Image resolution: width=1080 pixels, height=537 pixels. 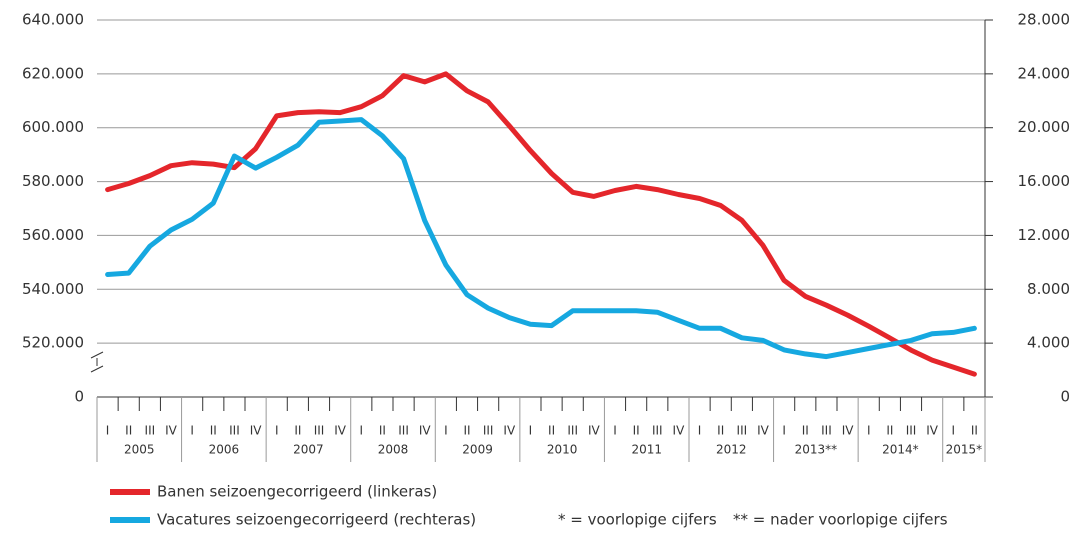 What do you see at coordinates (53, 235) in the screenshot?
I see `y-tick-label: 560.000` at bounding box center [53, 235].